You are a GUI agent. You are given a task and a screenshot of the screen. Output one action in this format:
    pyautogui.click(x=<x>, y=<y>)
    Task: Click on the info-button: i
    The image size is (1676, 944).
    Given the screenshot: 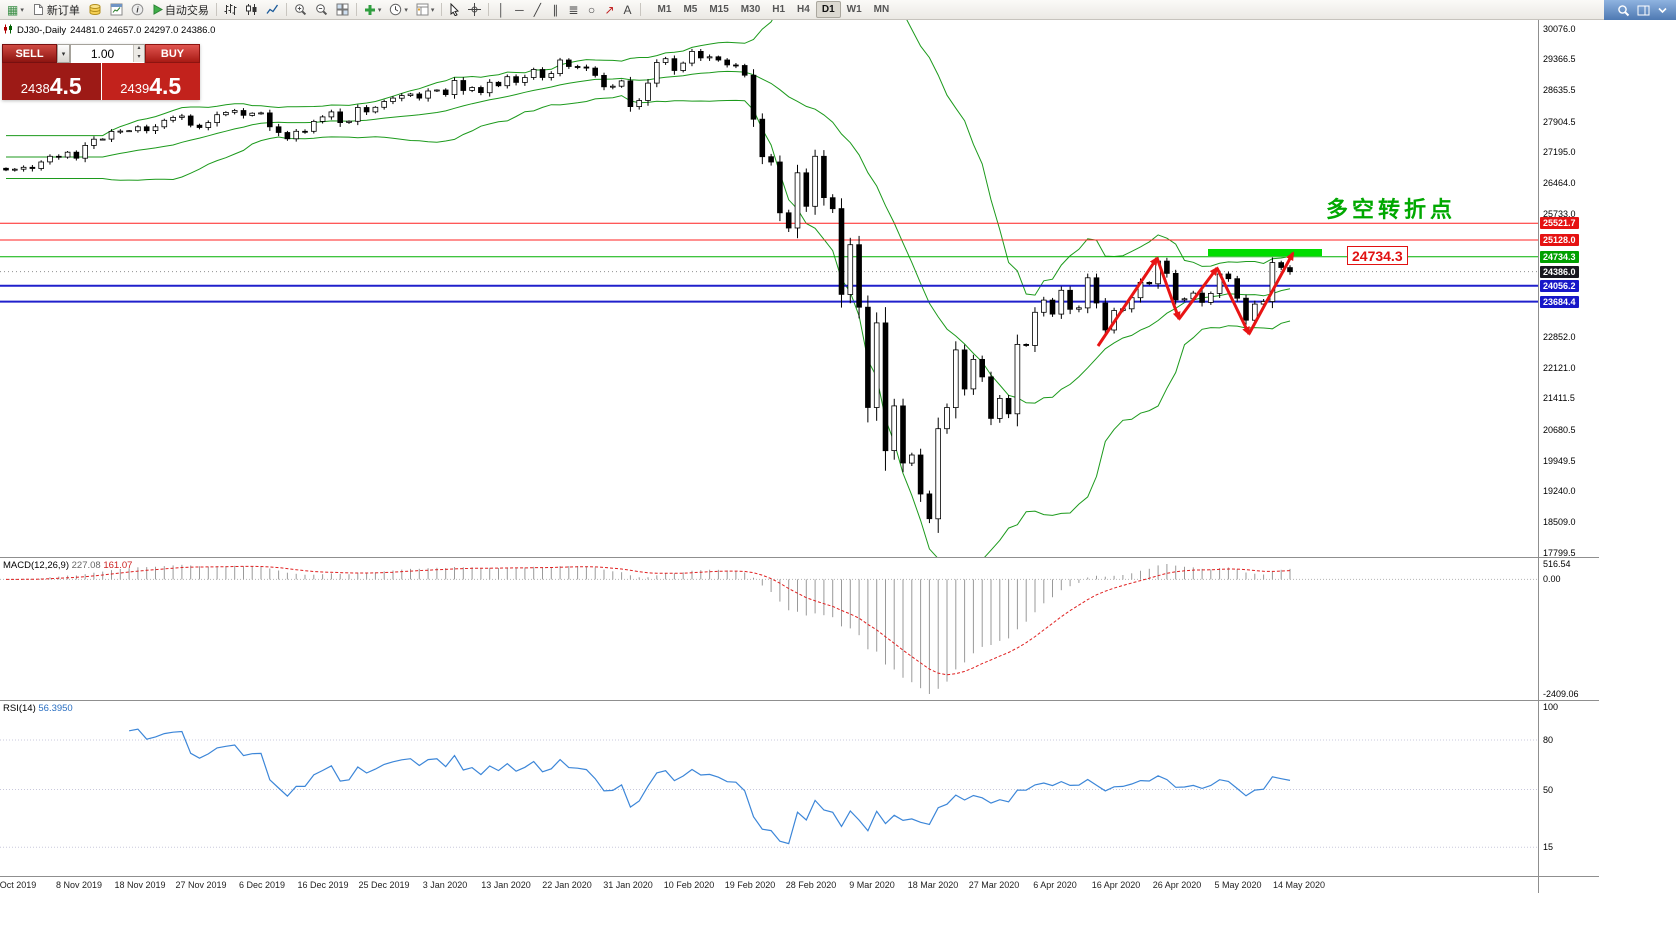 What is the action you would take?
    pyautogui.click(x=137, y=10)
    